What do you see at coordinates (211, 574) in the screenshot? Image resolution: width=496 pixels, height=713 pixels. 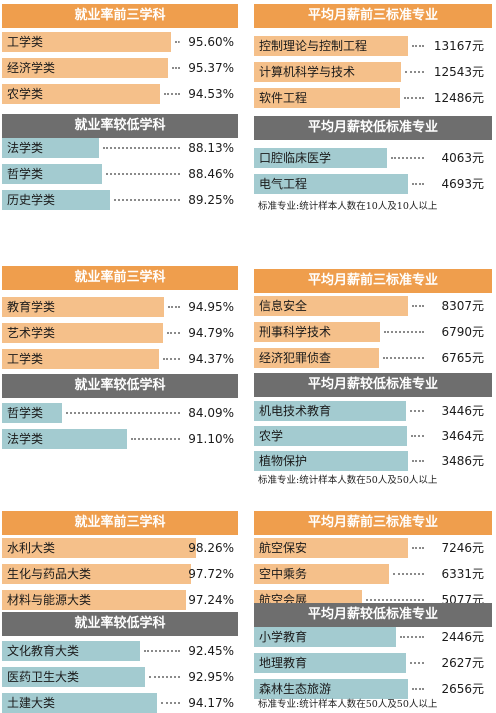 I see `value-label: 97.72%` at bounding box center [211, 574].